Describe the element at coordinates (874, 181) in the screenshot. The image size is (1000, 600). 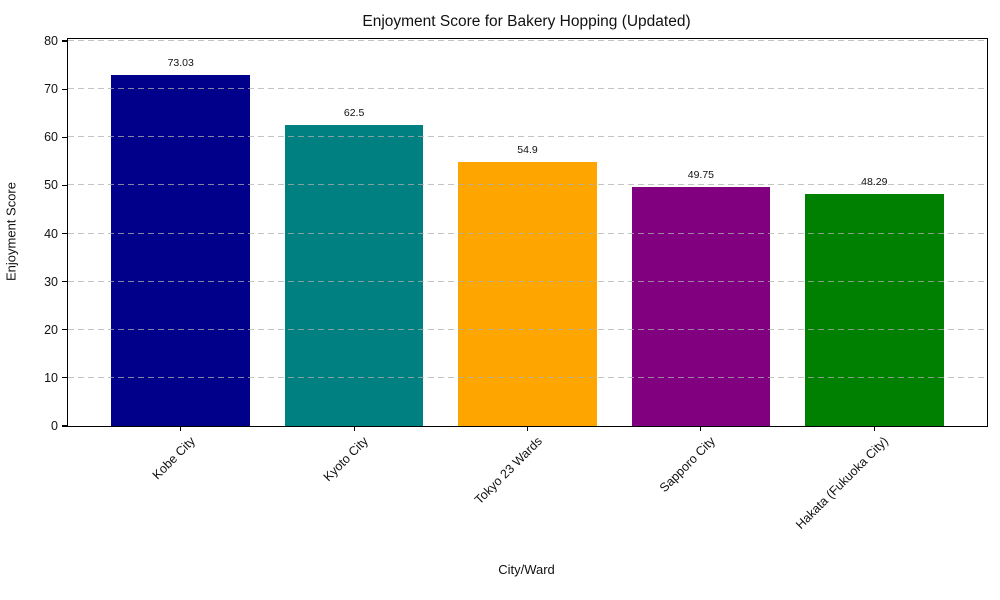
I see `bar-value-label: 48.29` at that location.